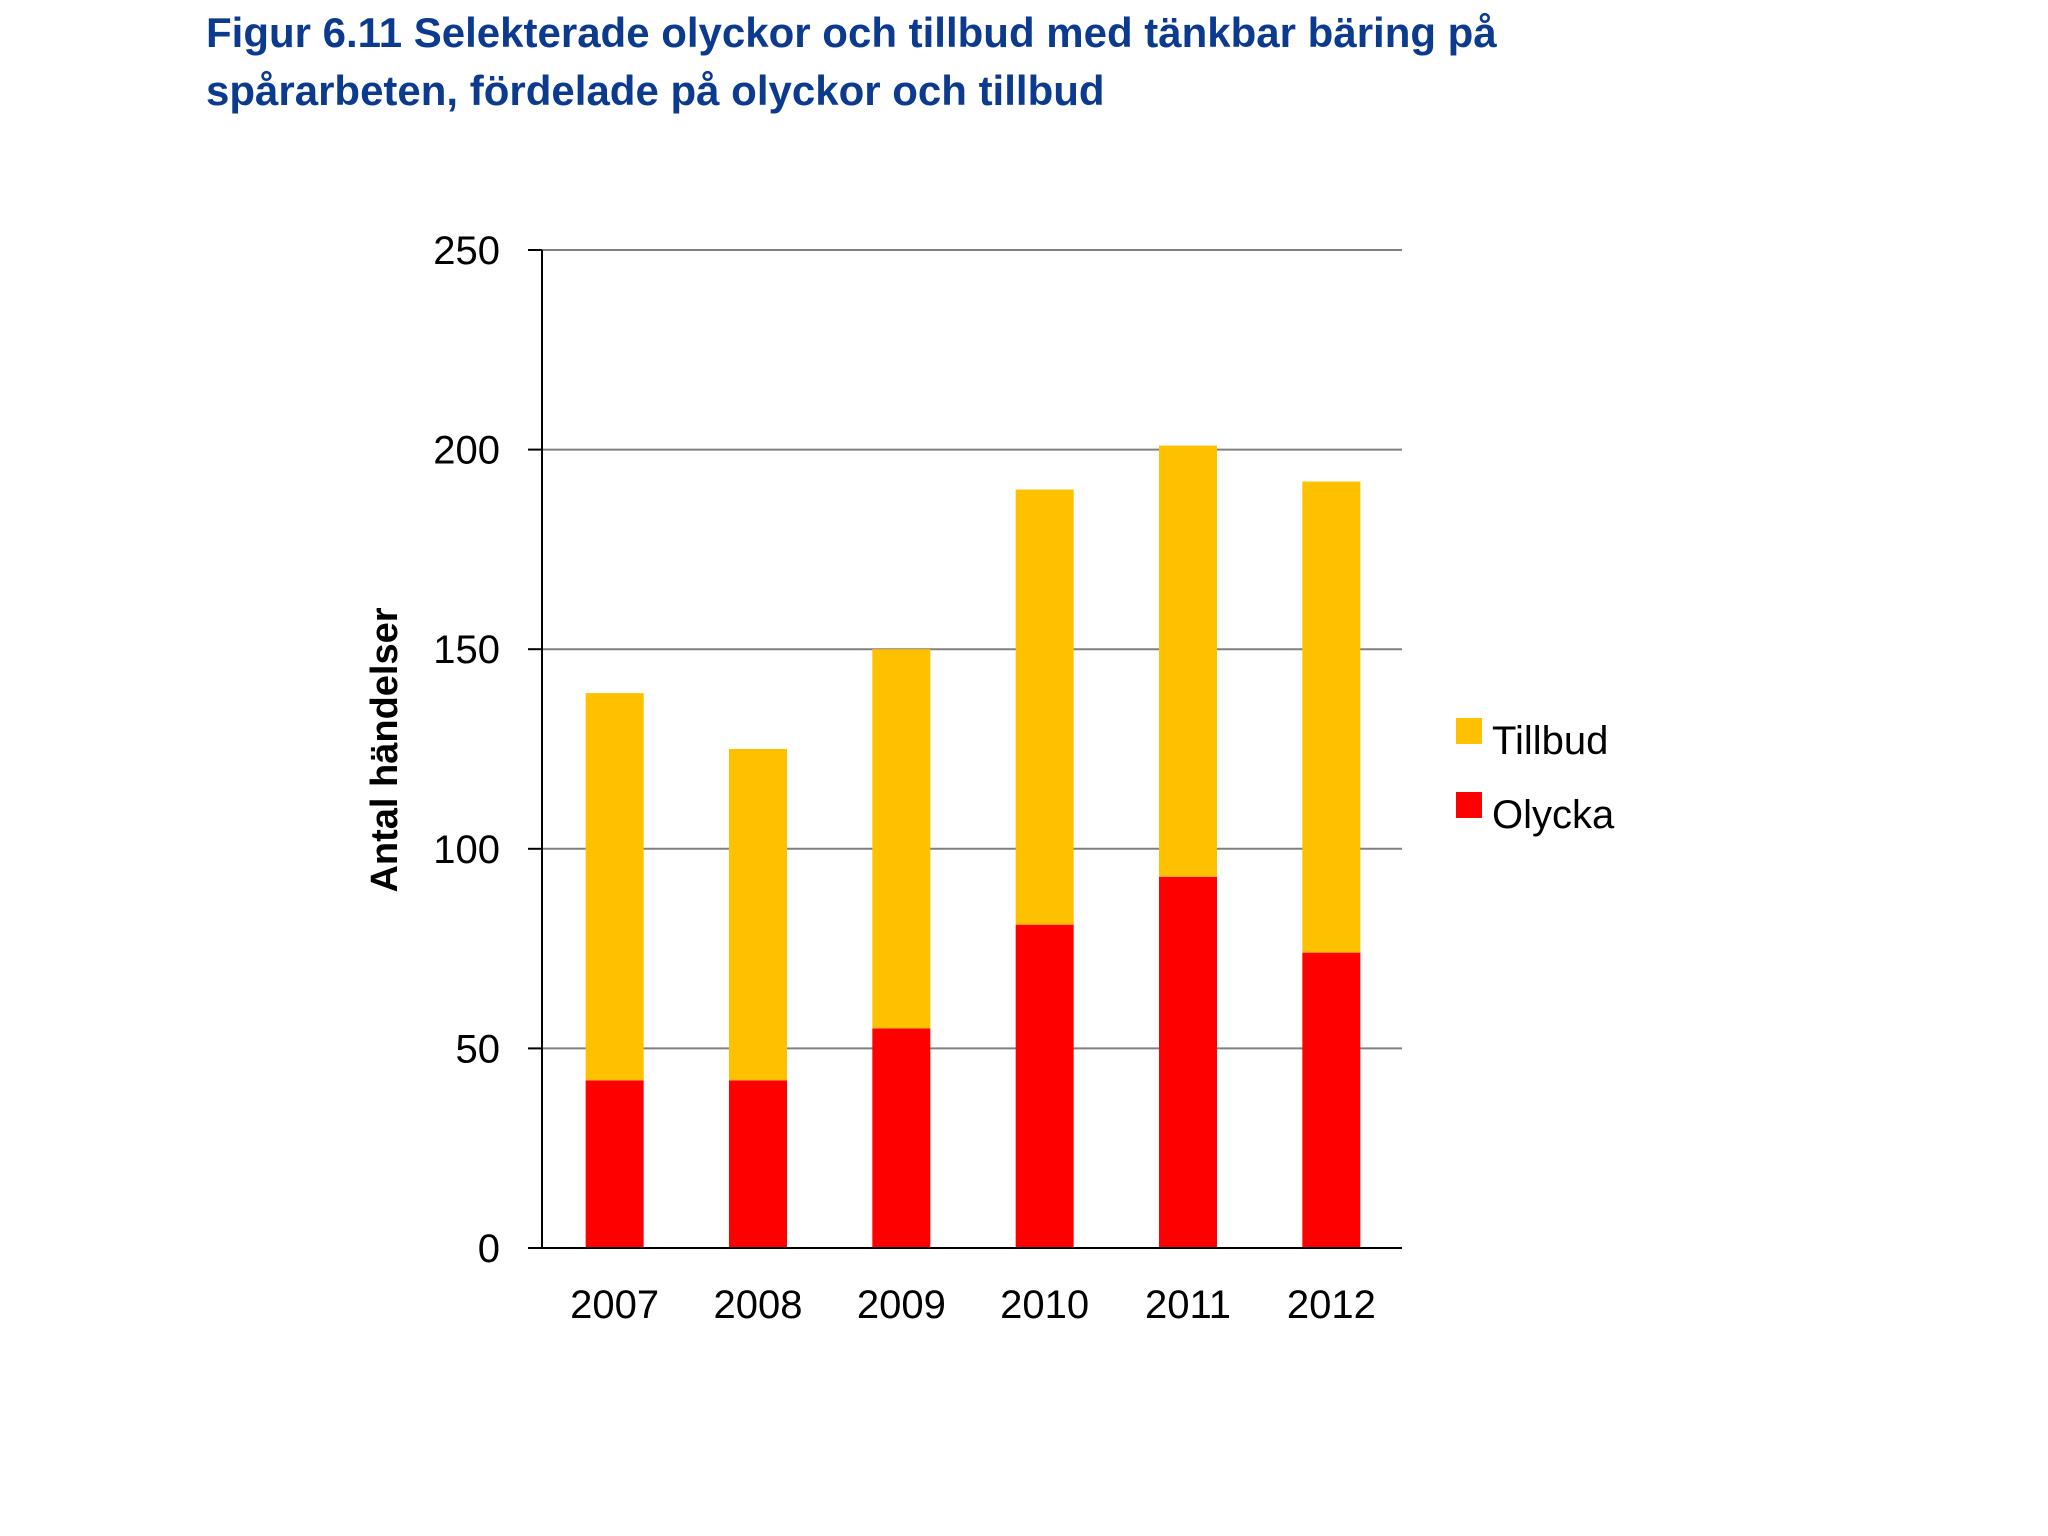 Image resolution: width=2048 pixels, height=1536 pixels. I want to click on y-tick-label-250: 250, so click(466, 251).